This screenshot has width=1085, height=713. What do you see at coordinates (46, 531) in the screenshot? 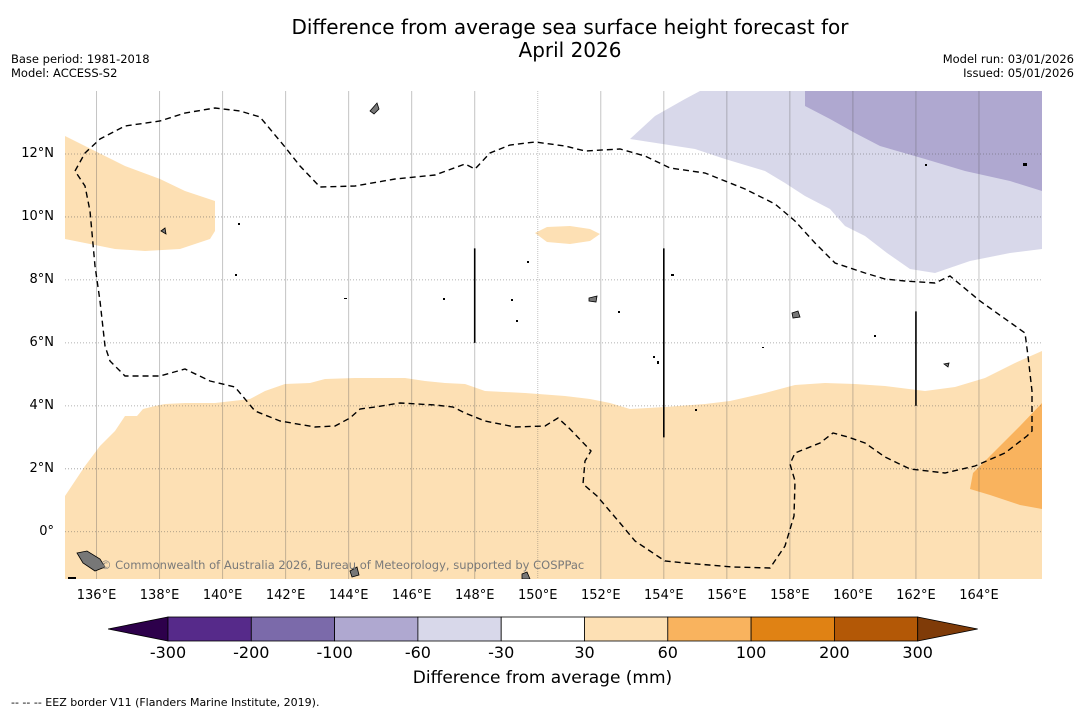
I see `y-tick-label: 0°` at bounding box center [46, 531].